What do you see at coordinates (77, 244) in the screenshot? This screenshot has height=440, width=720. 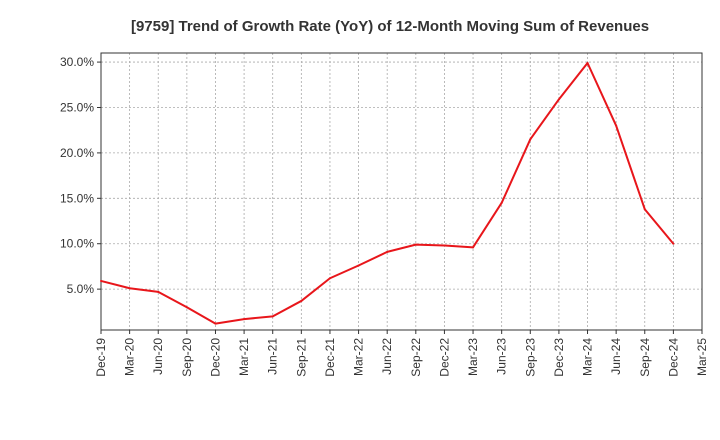 I see `y-tick-label: 10.0%` at bounding box center [77, 244].